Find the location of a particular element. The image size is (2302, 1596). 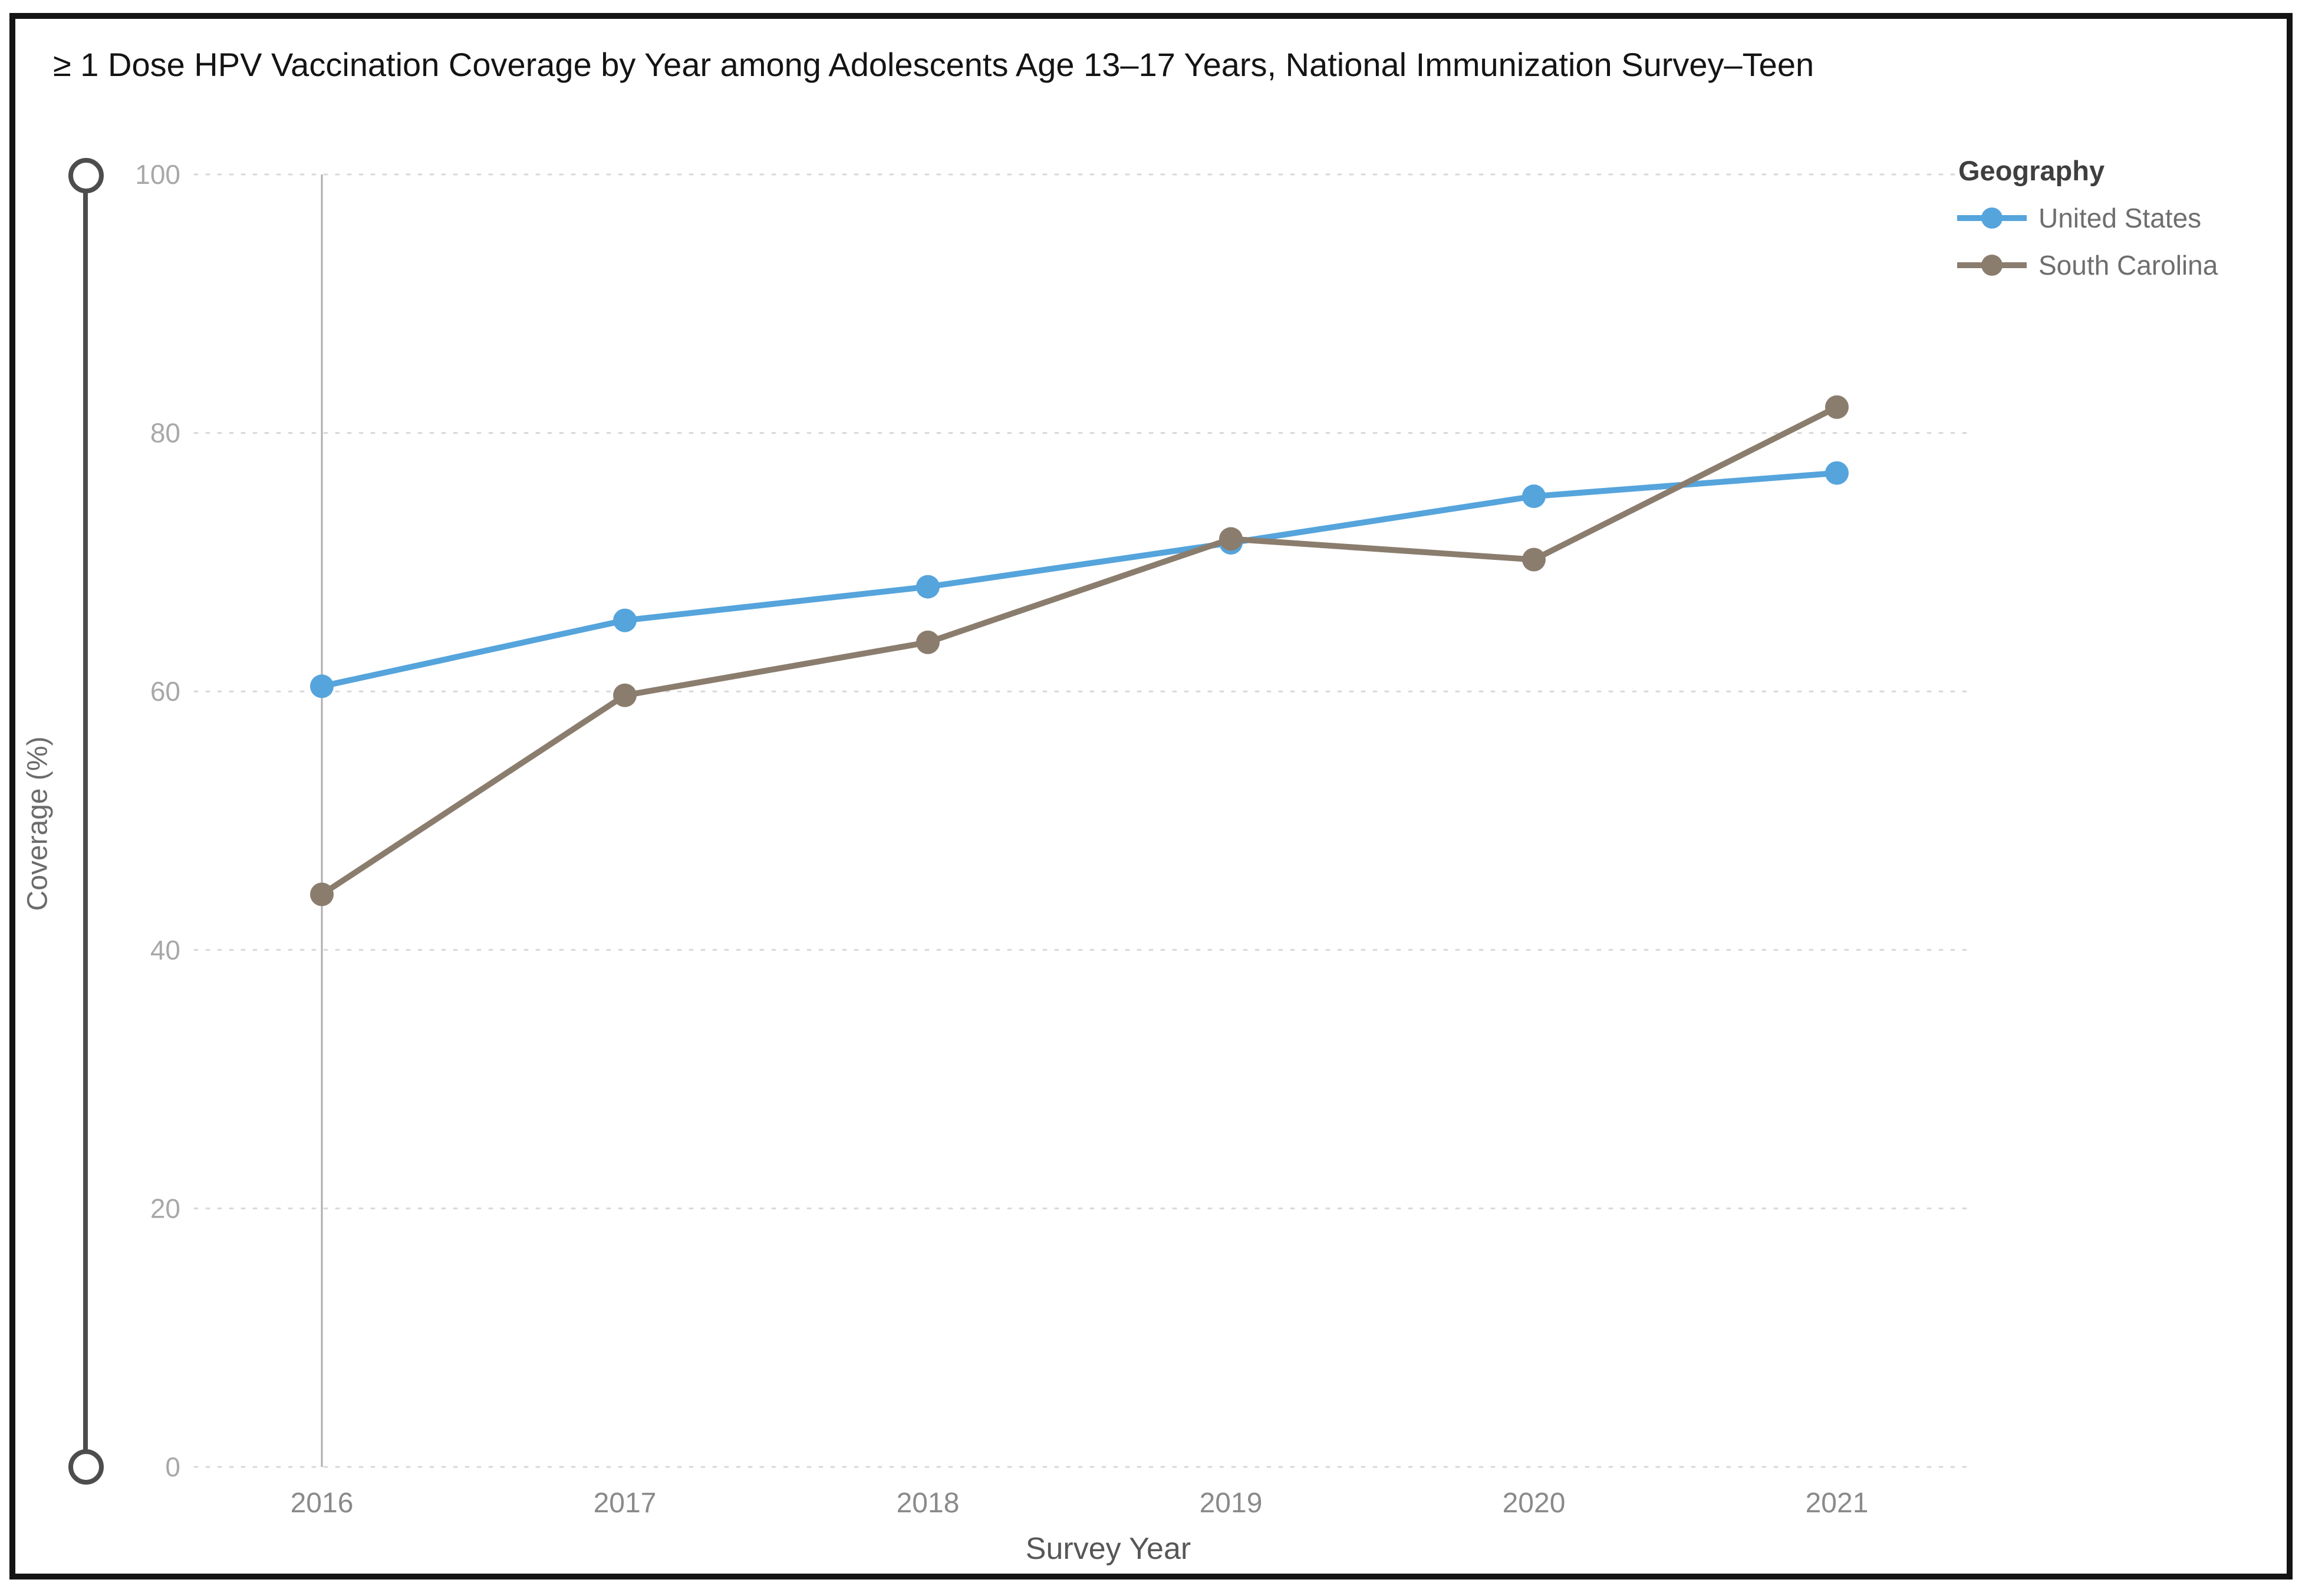

data-point-south-carolina-2017 is located at coordinates (625, 695).